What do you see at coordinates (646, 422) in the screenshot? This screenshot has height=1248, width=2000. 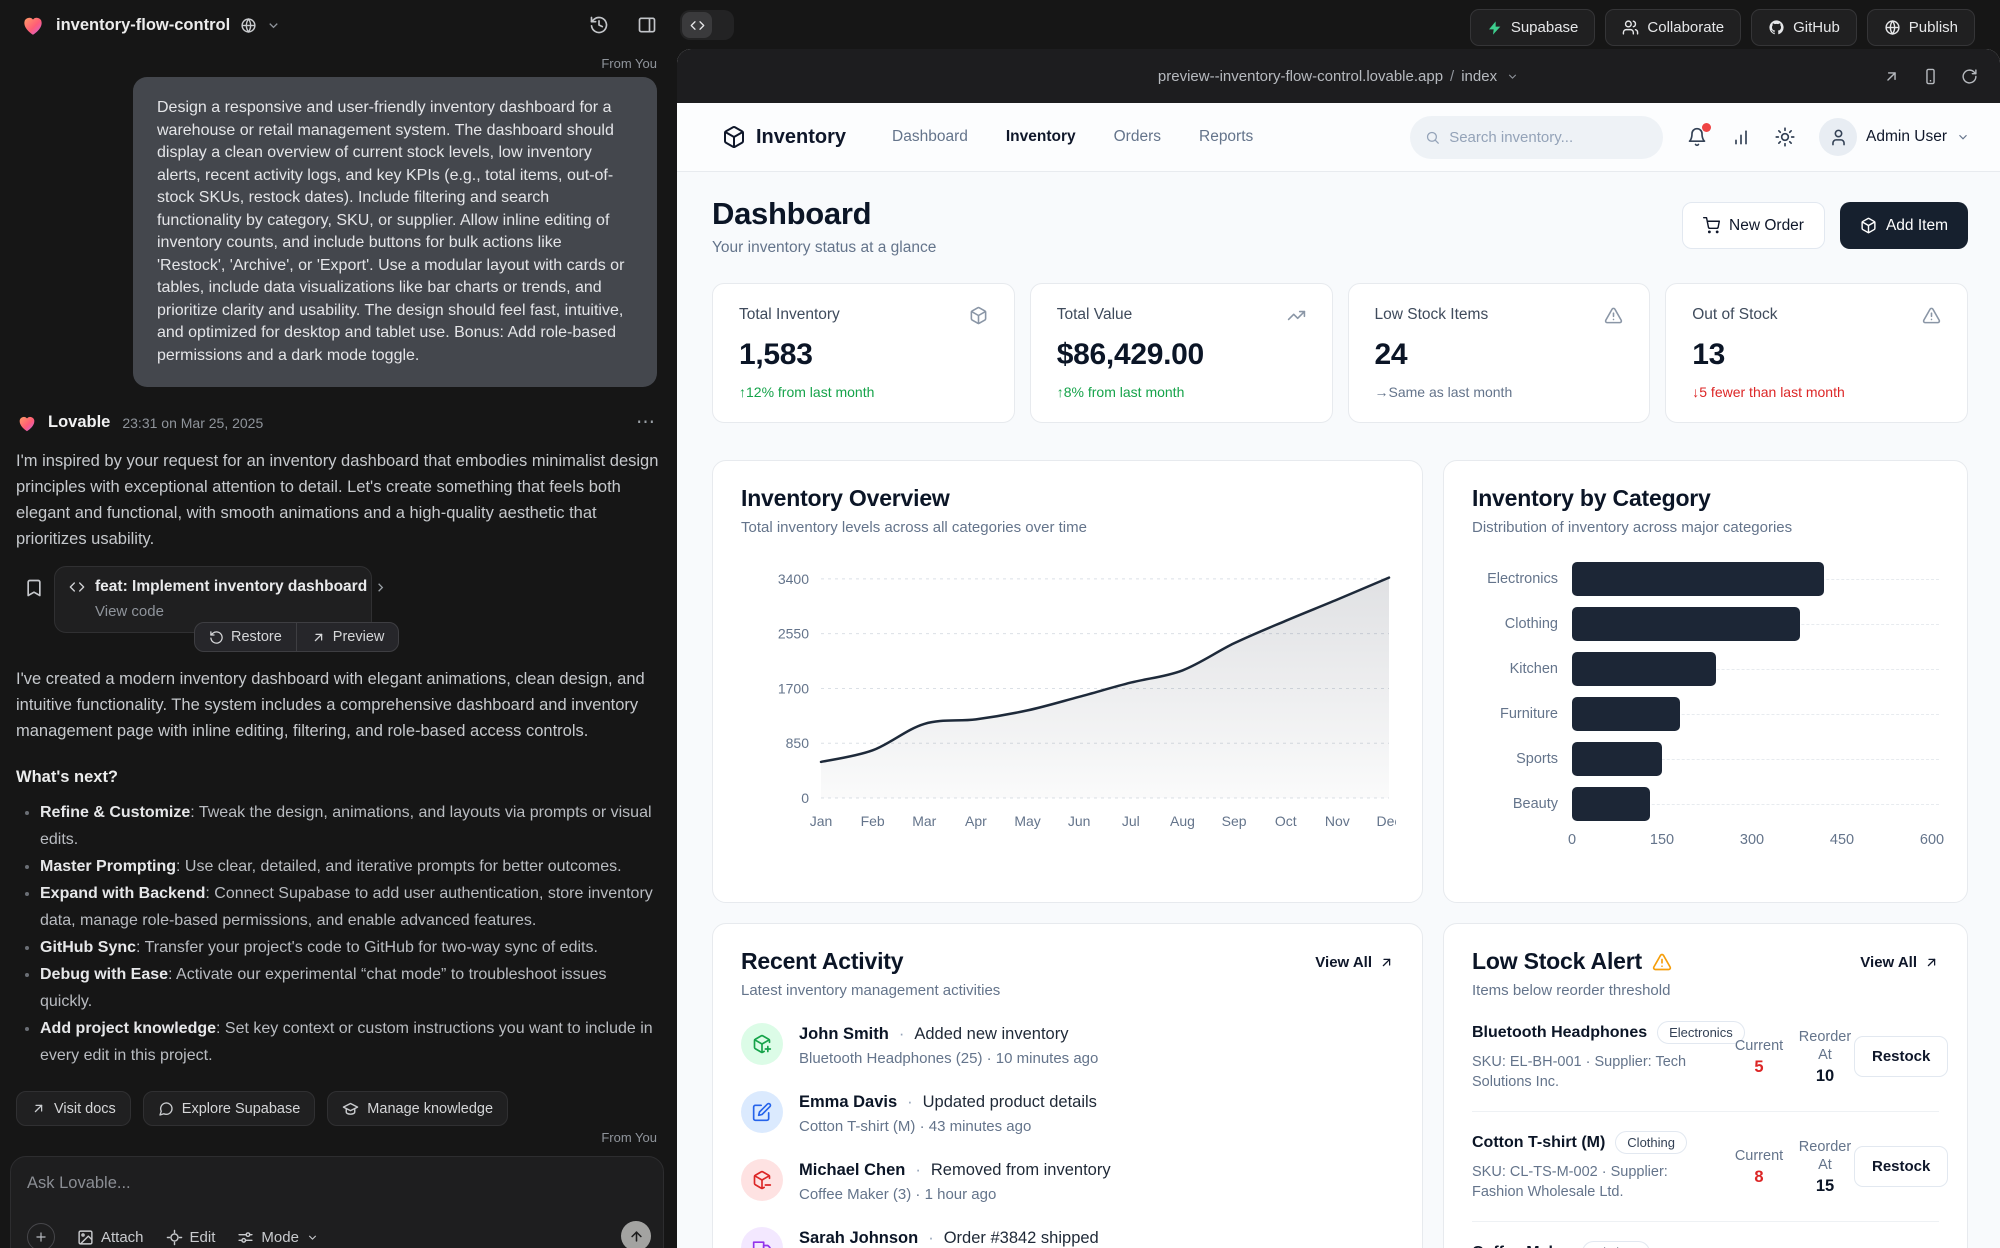 I see `message-menu-icon: ⋯` at bounding box center [646, 422].